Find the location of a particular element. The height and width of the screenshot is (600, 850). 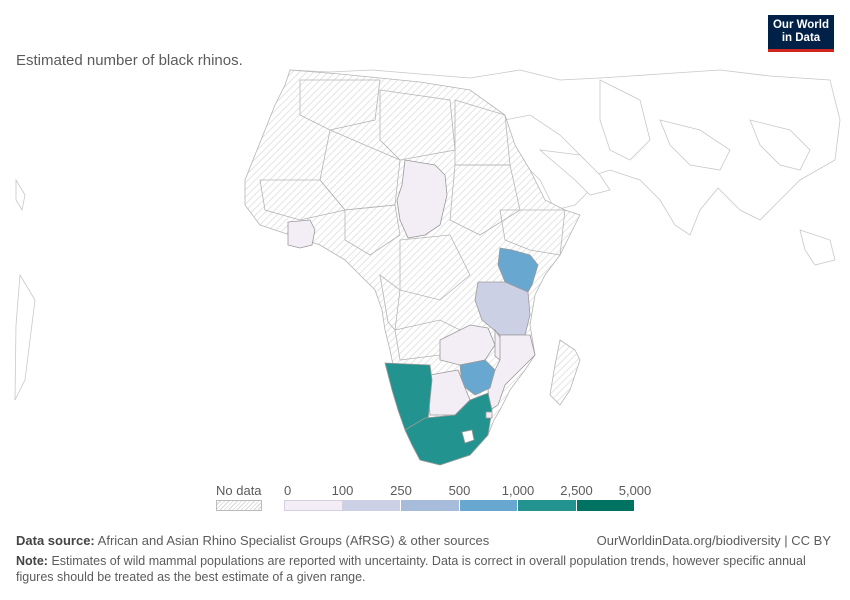

logo-line-2: in Data is located at coordinates (801, 38).